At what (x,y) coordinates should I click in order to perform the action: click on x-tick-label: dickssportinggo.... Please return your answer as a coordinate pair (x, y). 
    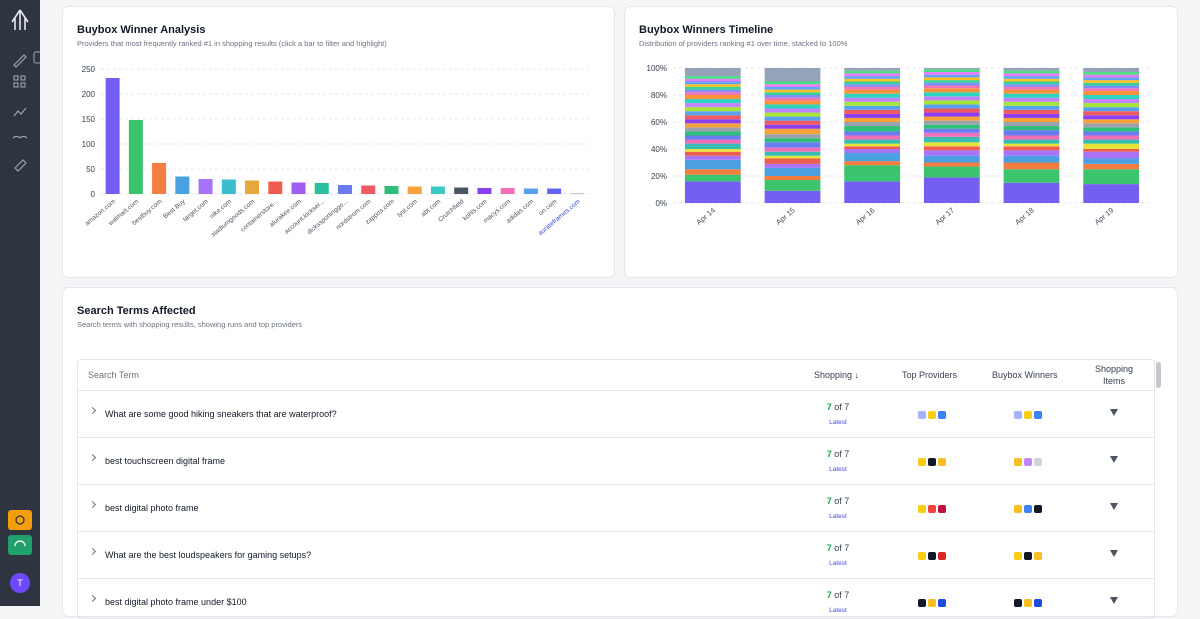
    Looking at the image, I should click on (327, 217).